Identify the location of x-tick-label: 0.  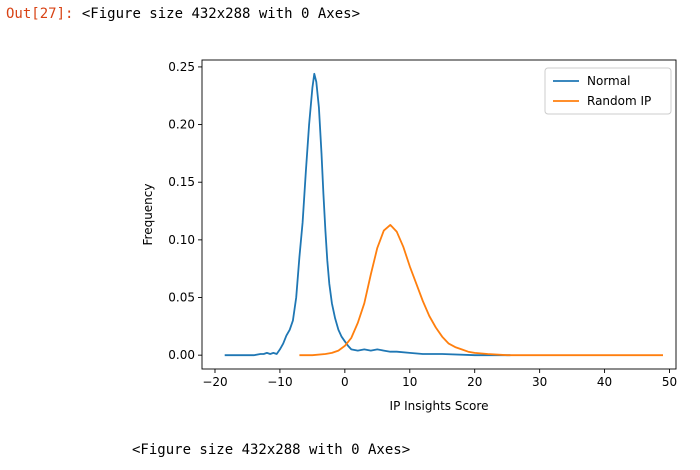
(345, 382).